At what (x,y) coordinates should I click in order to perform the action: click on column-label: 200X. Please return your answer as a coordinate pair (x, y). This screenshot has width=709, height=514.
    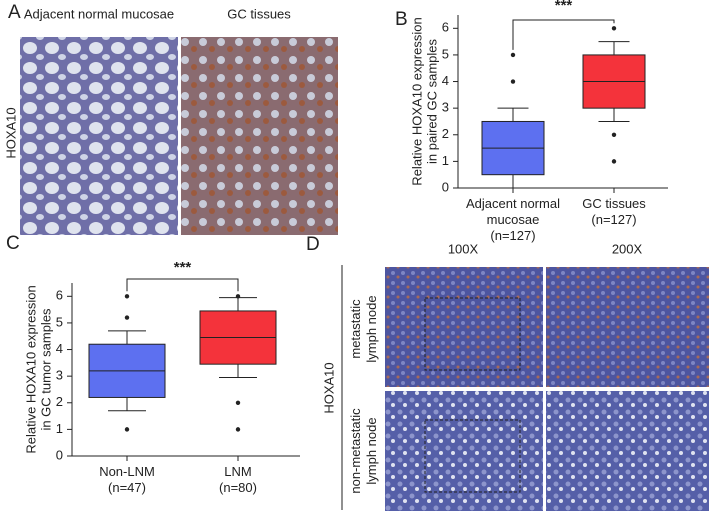
    Looking at the image, I should click on (627, 248).